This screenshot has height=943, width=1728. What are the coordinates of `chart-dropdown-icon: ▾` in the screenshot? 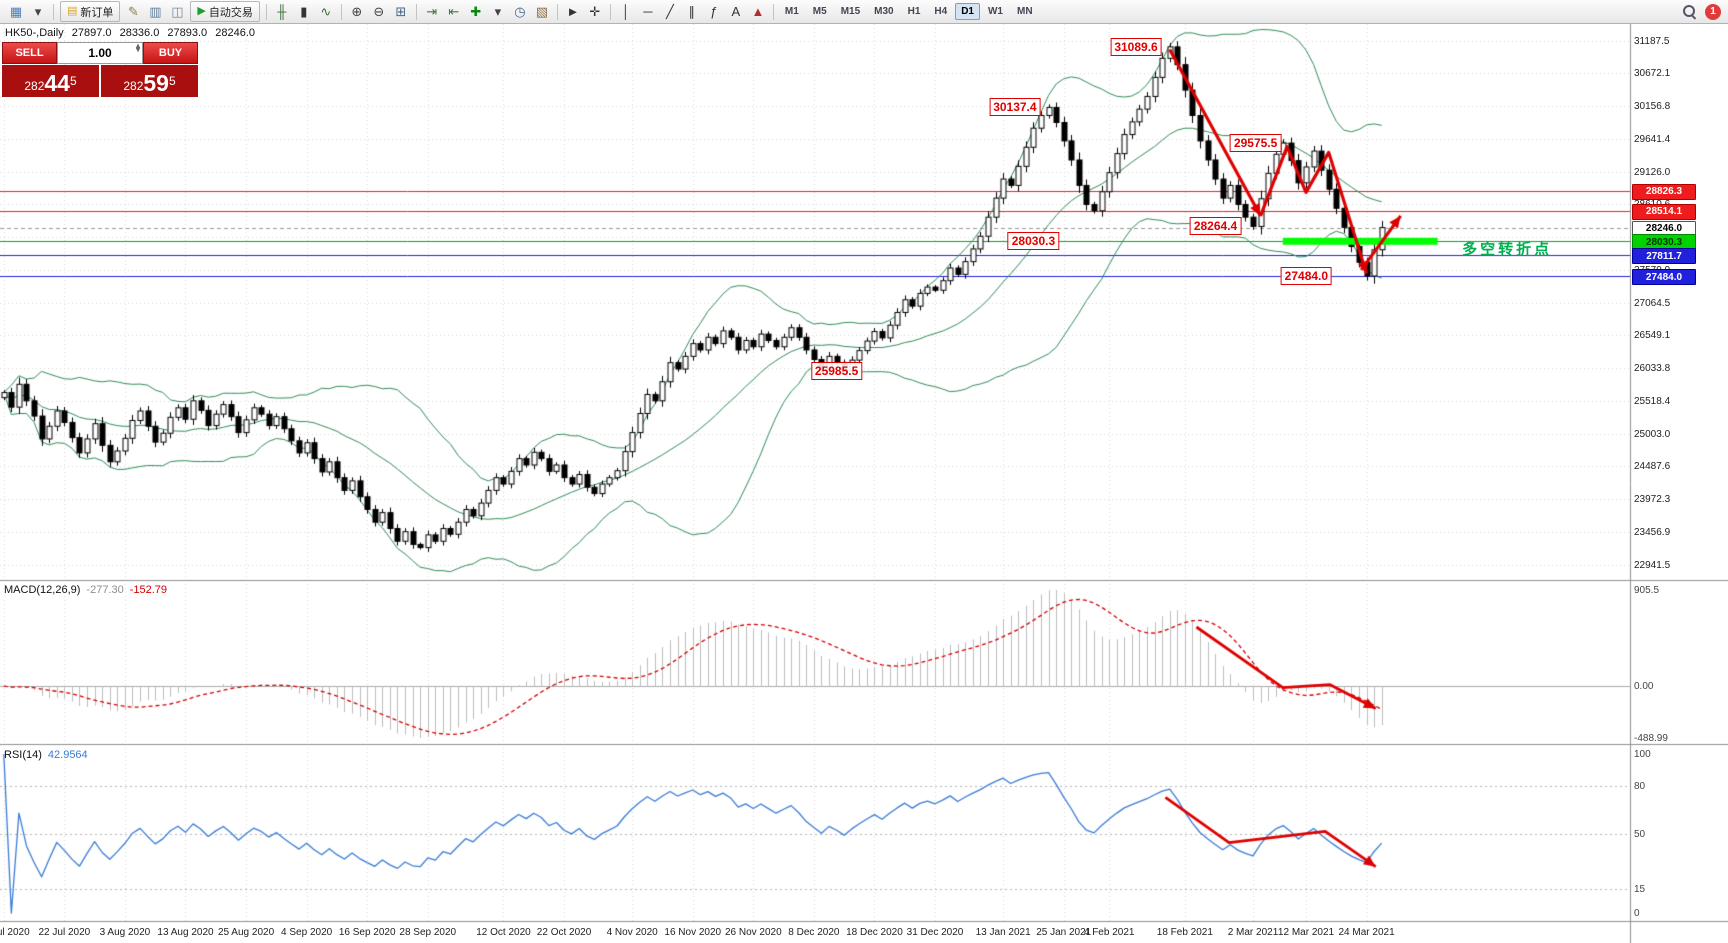 It's located at (38, 11).